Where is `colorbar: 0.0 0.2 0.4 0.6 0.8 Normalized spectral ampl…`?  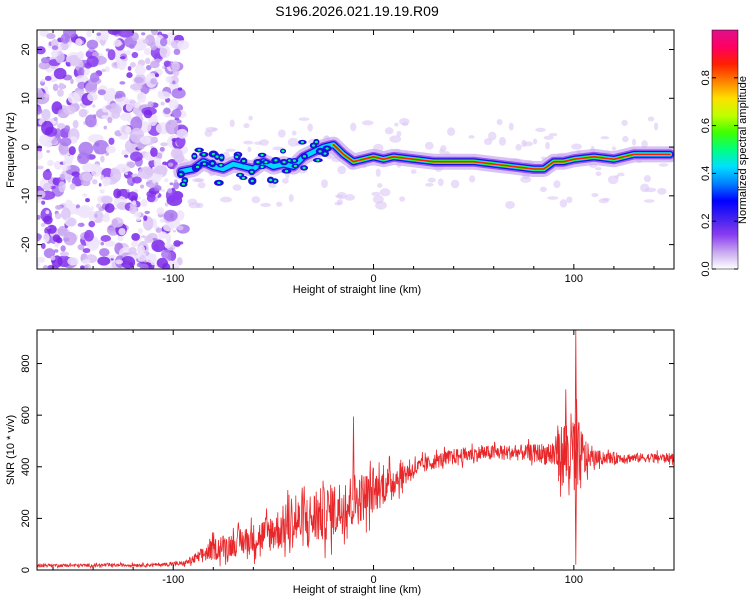
colorbar: 0.0 0.2 0.4 0.6 0.8 Normalized spectral ampl… is located at coordinates (724, 153).